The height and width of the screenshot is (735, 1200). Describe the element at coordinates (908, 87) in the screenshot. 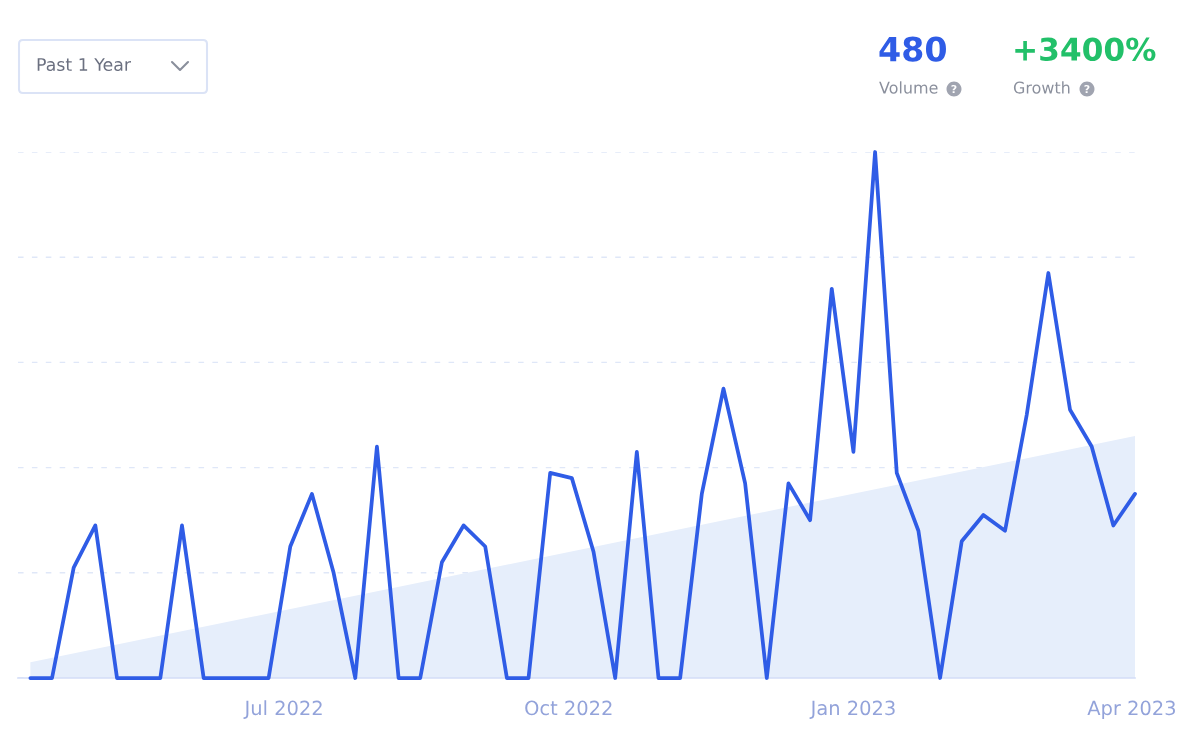

I see `text: Volume` at that location.